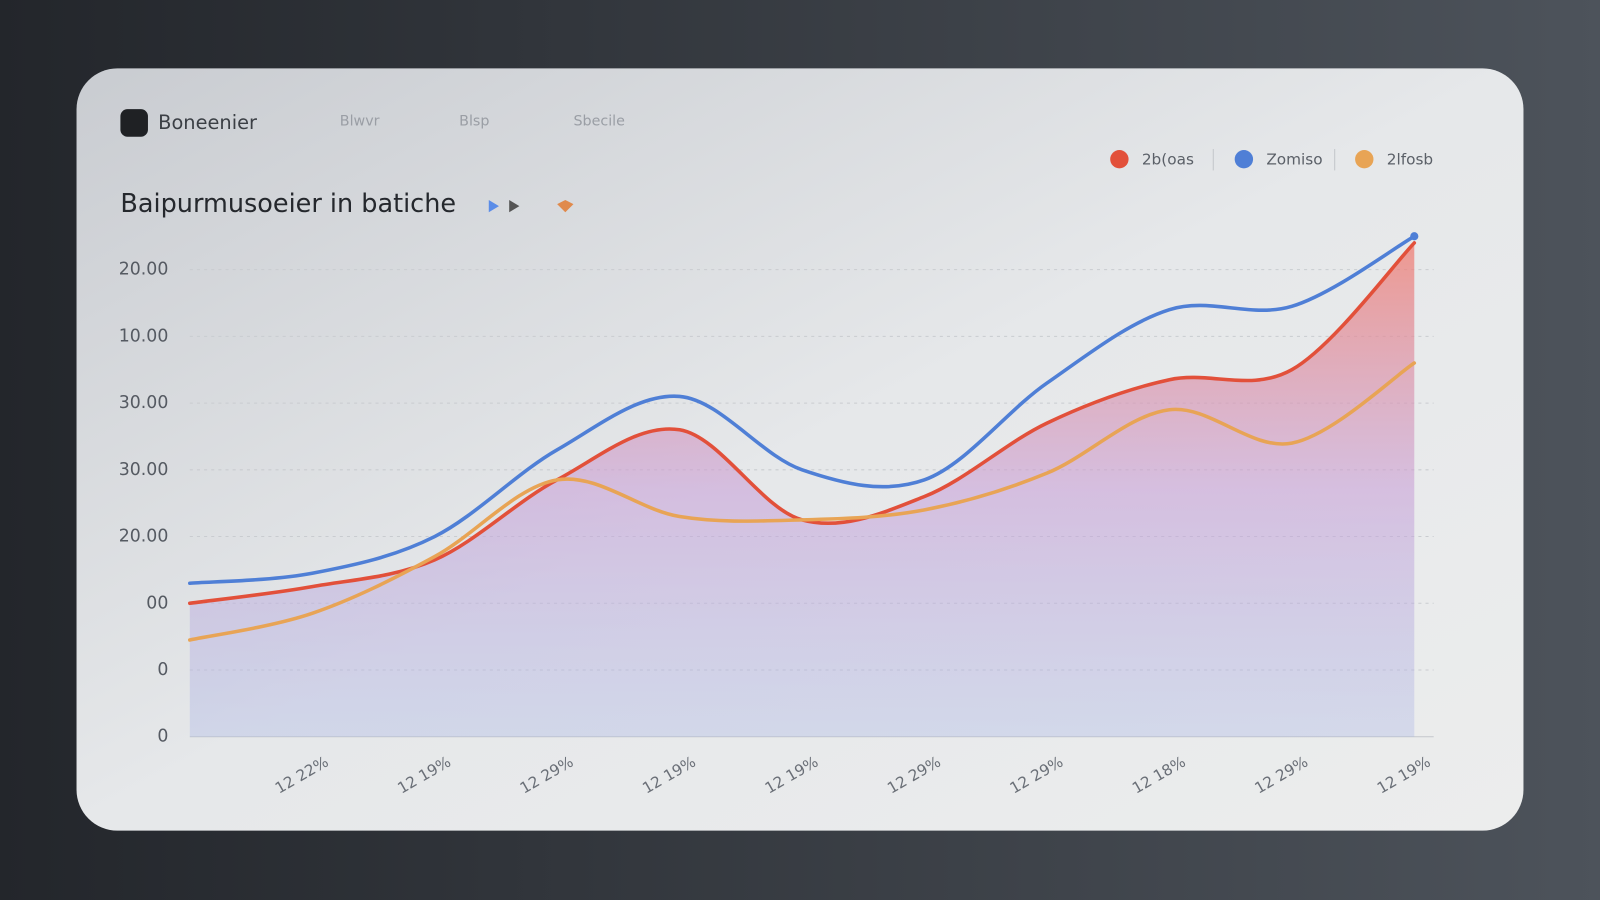 The image size is (1600, 900). What do you see at coordinates (1294, 160) in the screenshot?
I see `legend-label: Zomiso` at bounding box center [1294, 160].